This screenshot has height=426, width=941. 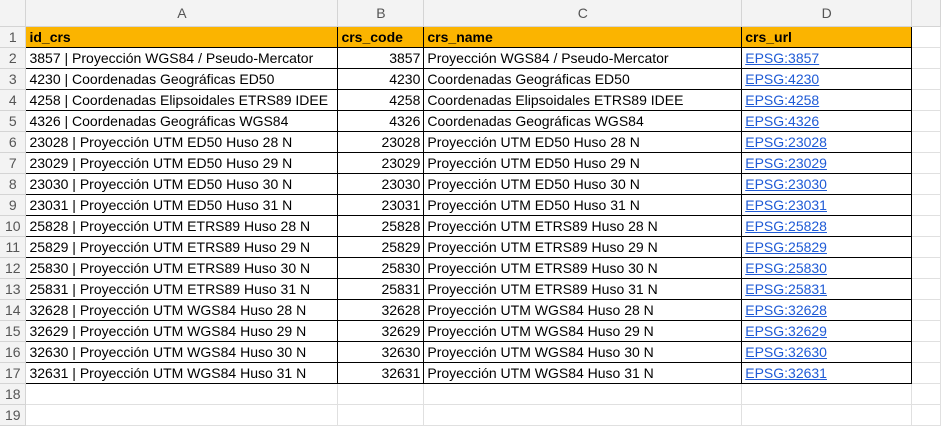 What do you see at coordinates (381, 246) in the screenshot?
I see `cell-crs-code: 25829` at bounding box center [381, 246].